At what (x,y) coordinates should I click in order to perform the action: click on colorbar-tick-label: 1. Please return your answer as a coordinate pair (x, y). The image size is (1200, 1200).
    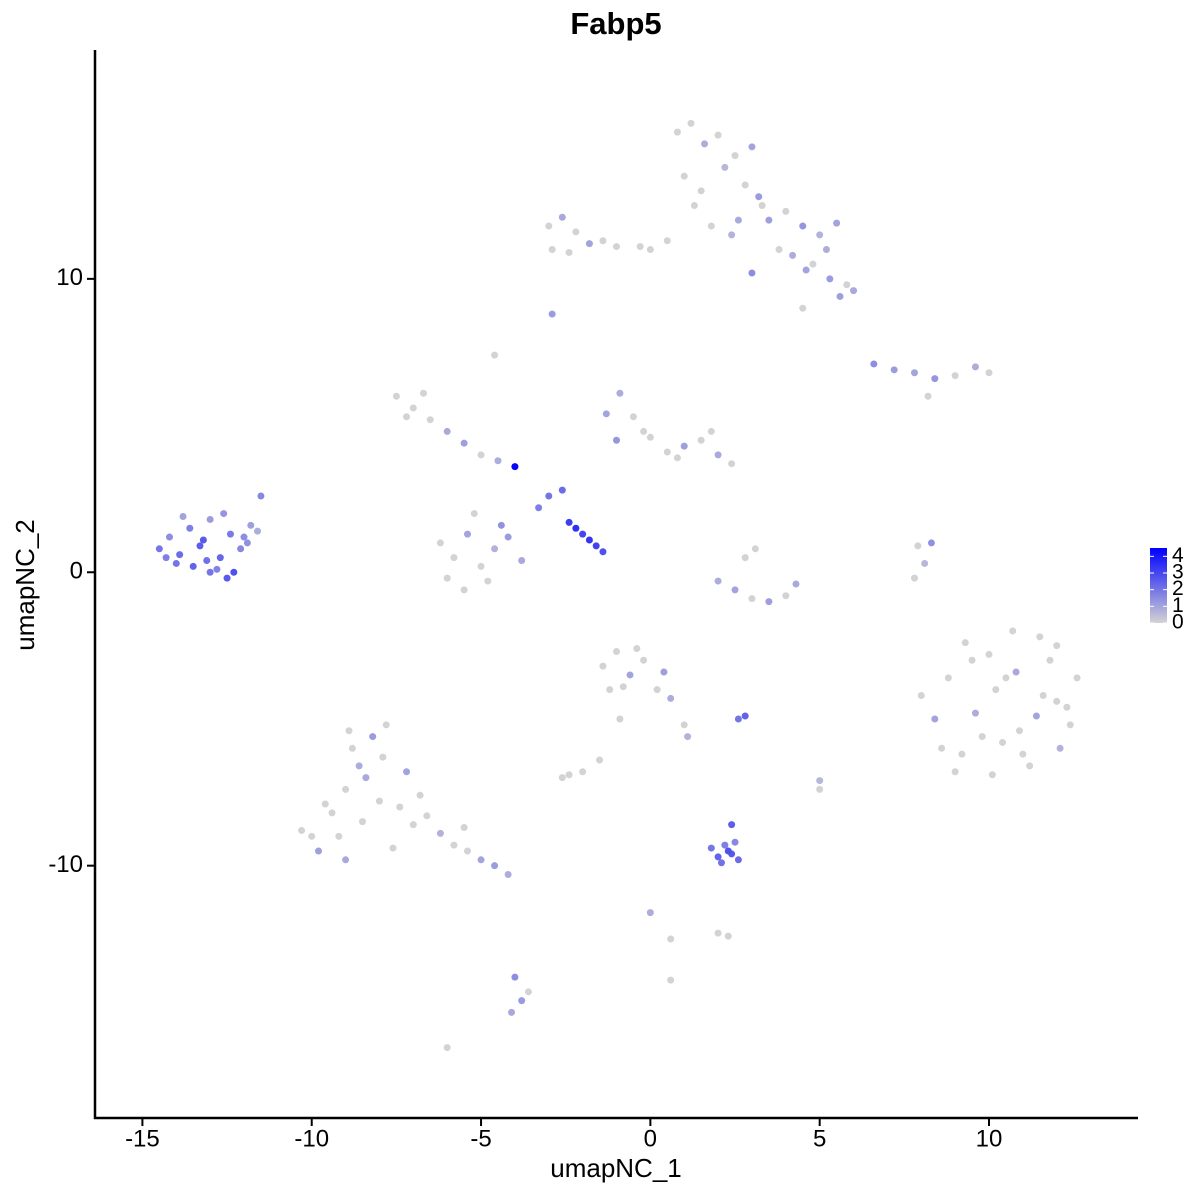
    Looking at the image, I should click on (1178, 605).